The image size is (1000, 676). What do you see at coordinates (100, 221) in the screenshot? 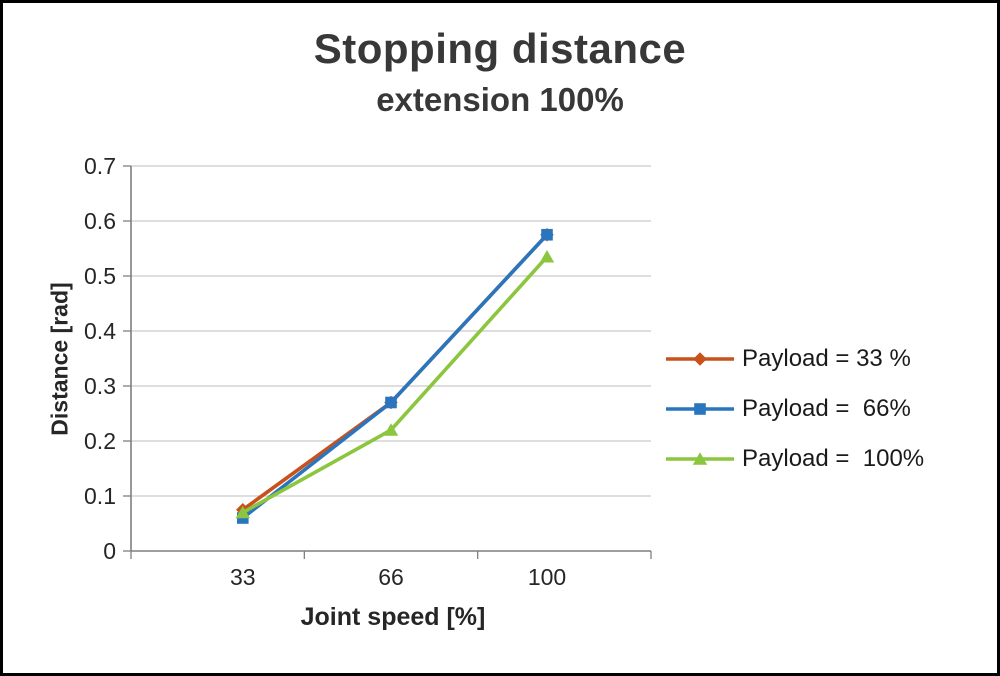
I see `y-tick-label: 0.6` at bounding box center [100, 221].